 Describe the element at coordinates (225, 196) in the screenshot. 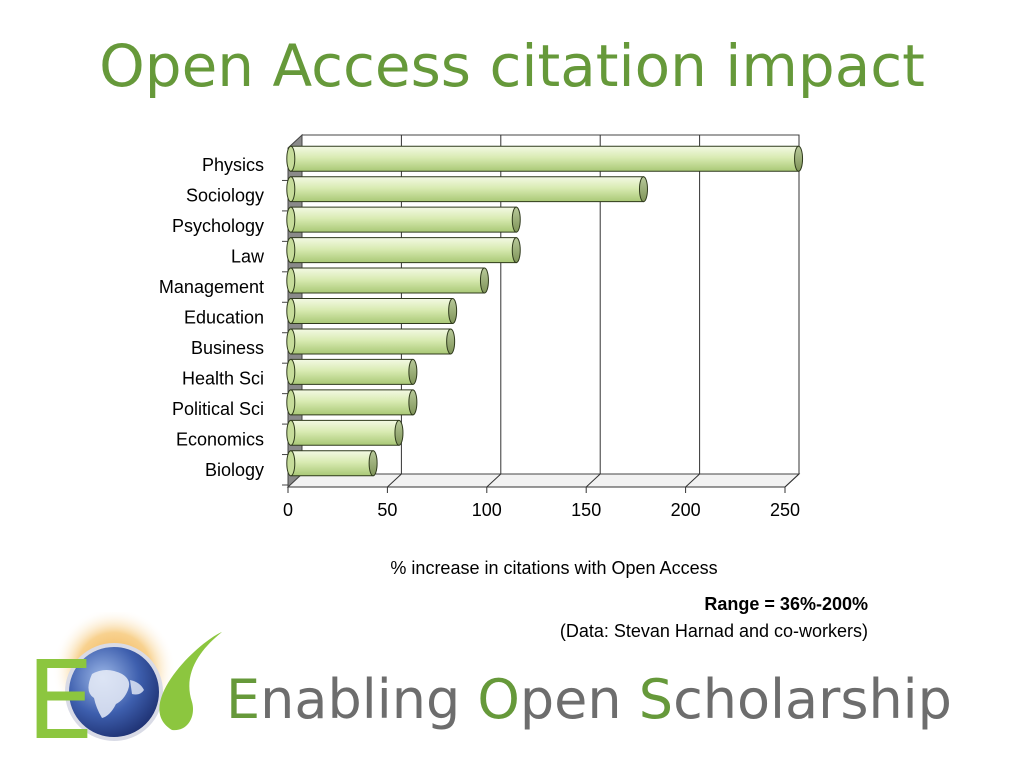

I see `category-label: Sociology` at that location.